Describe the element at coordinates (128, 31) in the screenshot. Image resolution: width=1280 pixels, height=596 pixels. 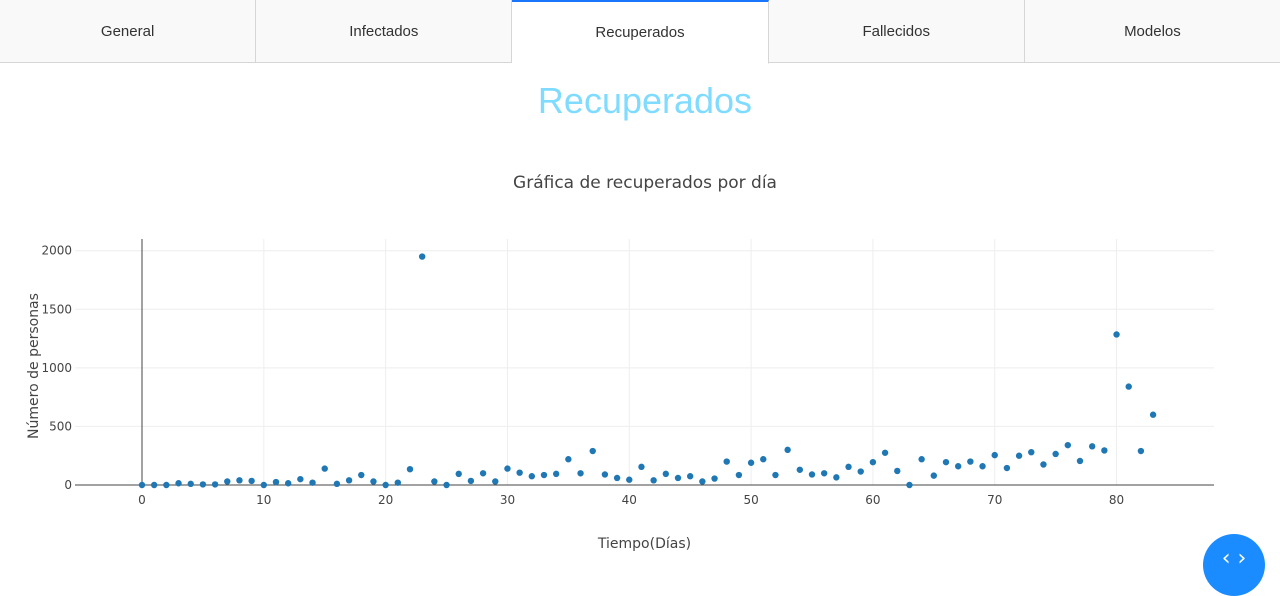
I see `tab-general: General` at that location.